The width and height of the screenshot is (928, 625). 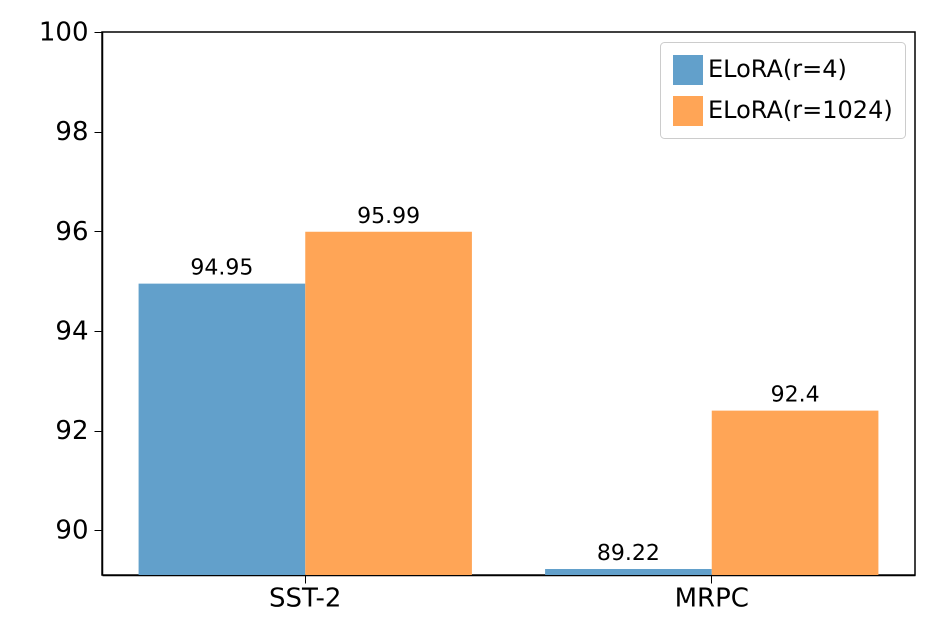 What do you see at coordinates (711, 599) in the screenshot?
I see `x-tick-label: MRPC` at bounding box center [711, 599].